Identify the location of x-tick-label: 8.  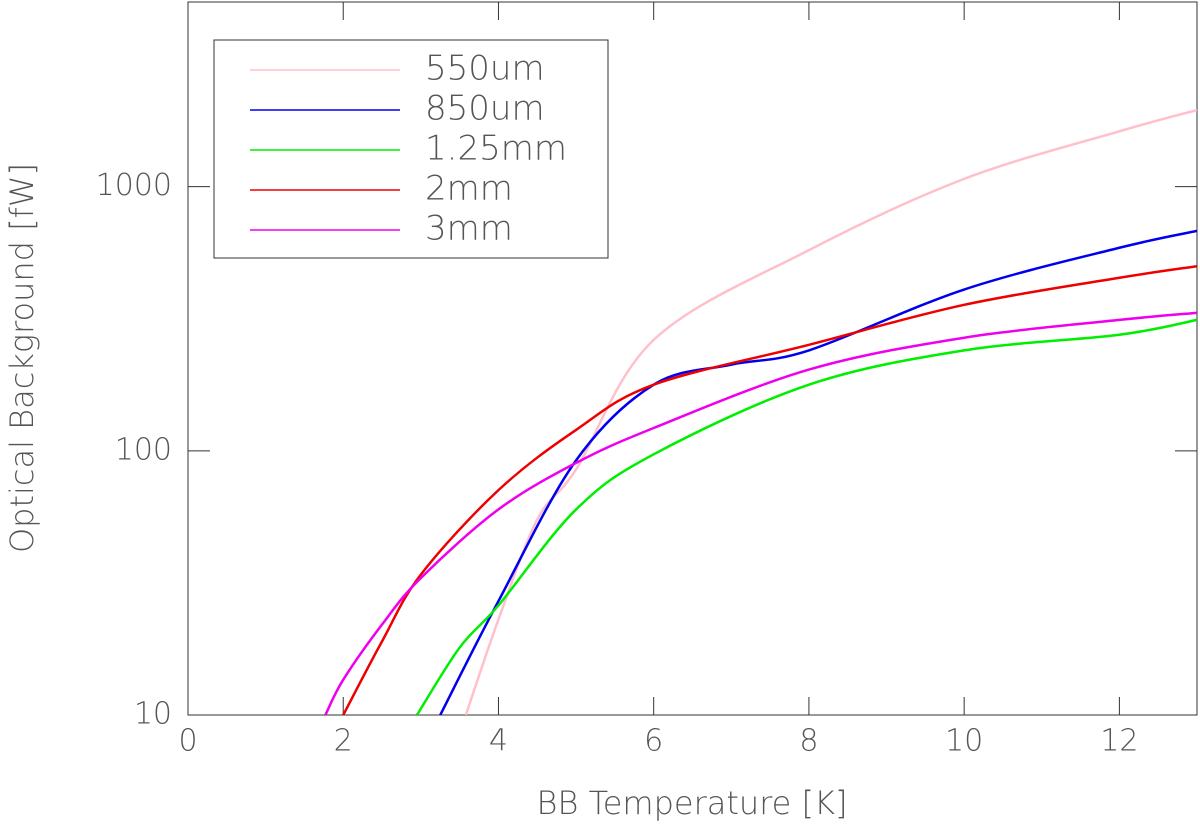
(808, 741).